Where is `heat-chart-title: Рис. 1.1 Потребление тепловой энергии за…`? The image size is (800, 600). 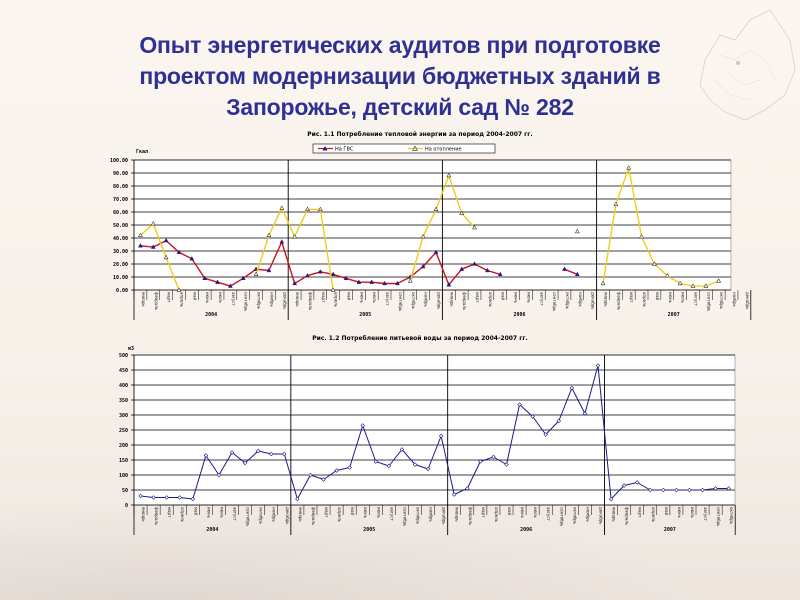
heat-chart-title: Рис. 1.1 Потребление тепловой энергии за… is located at coordinates (419, 134).